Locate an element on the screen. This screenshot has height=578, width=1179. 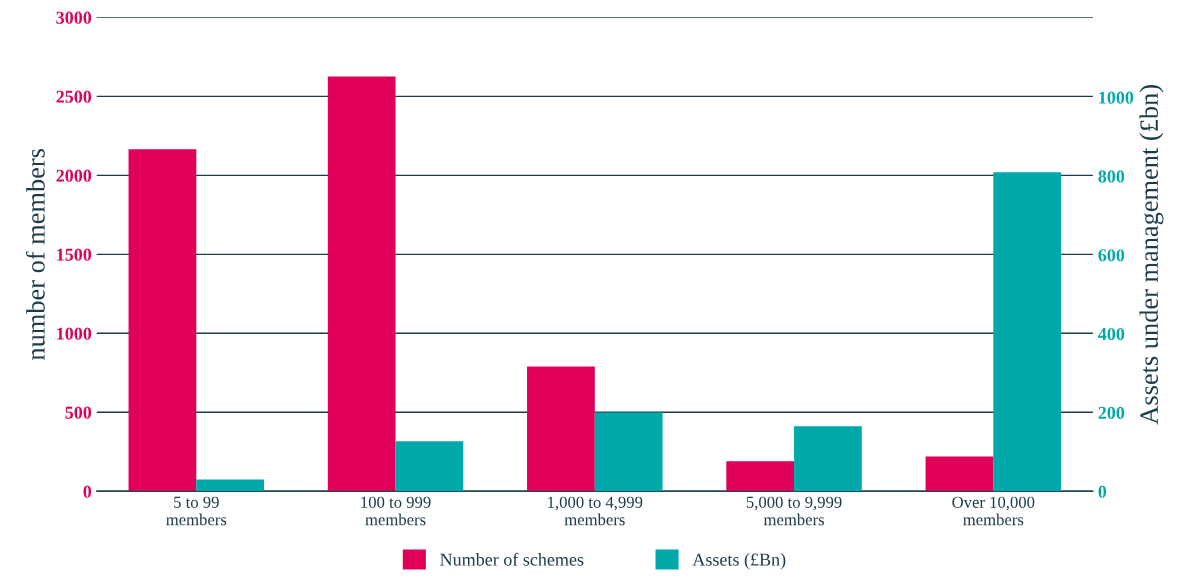
x-tick-label: 5,000 to 9,999 members is located at coordinates (794, 511).